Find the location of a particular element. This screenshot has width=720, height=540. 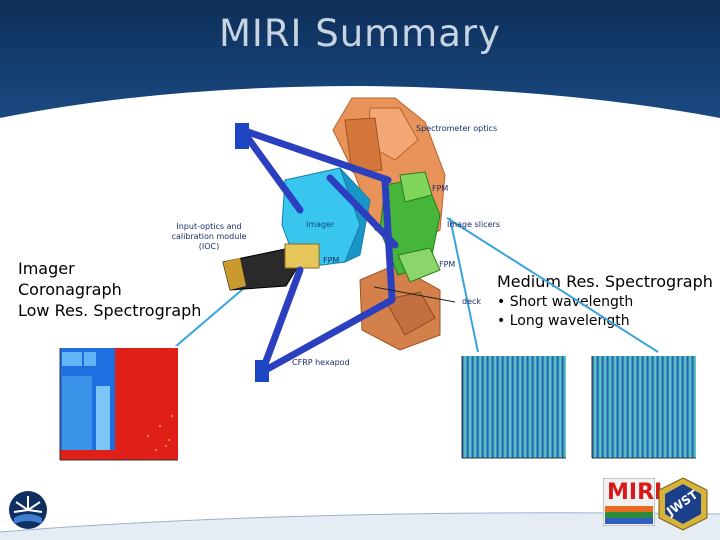

miri-logo: MIRI is located at coordinates (632, 502).